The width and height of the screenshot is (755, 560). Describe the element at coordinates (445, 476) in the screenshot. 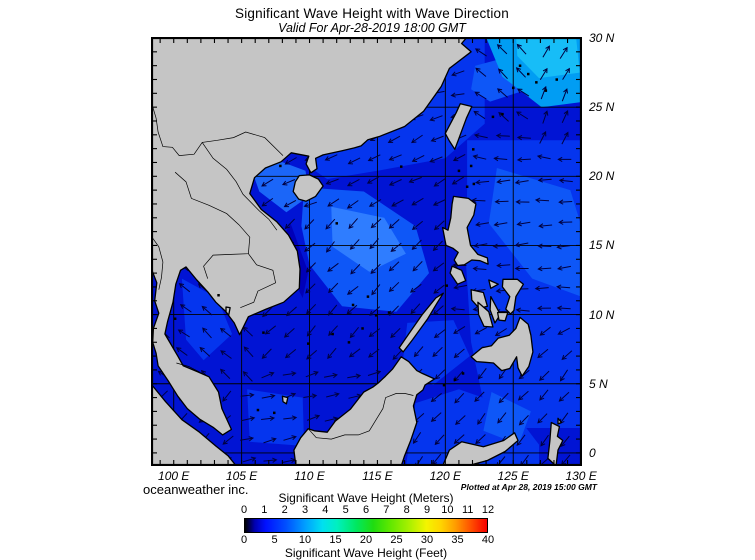

I see `lon-label-120: 120 E` at that location.